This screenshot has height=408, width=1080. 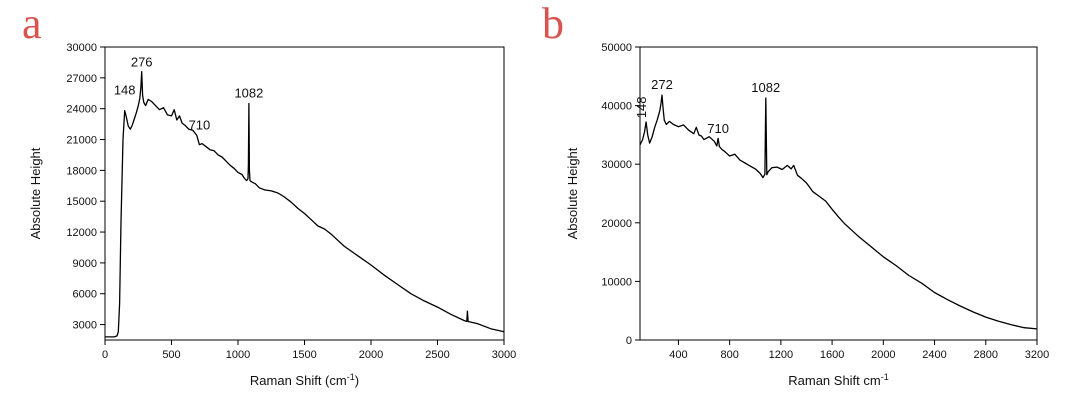 I want to click on x-tick-label: 2500, so click(x=437, y=355).